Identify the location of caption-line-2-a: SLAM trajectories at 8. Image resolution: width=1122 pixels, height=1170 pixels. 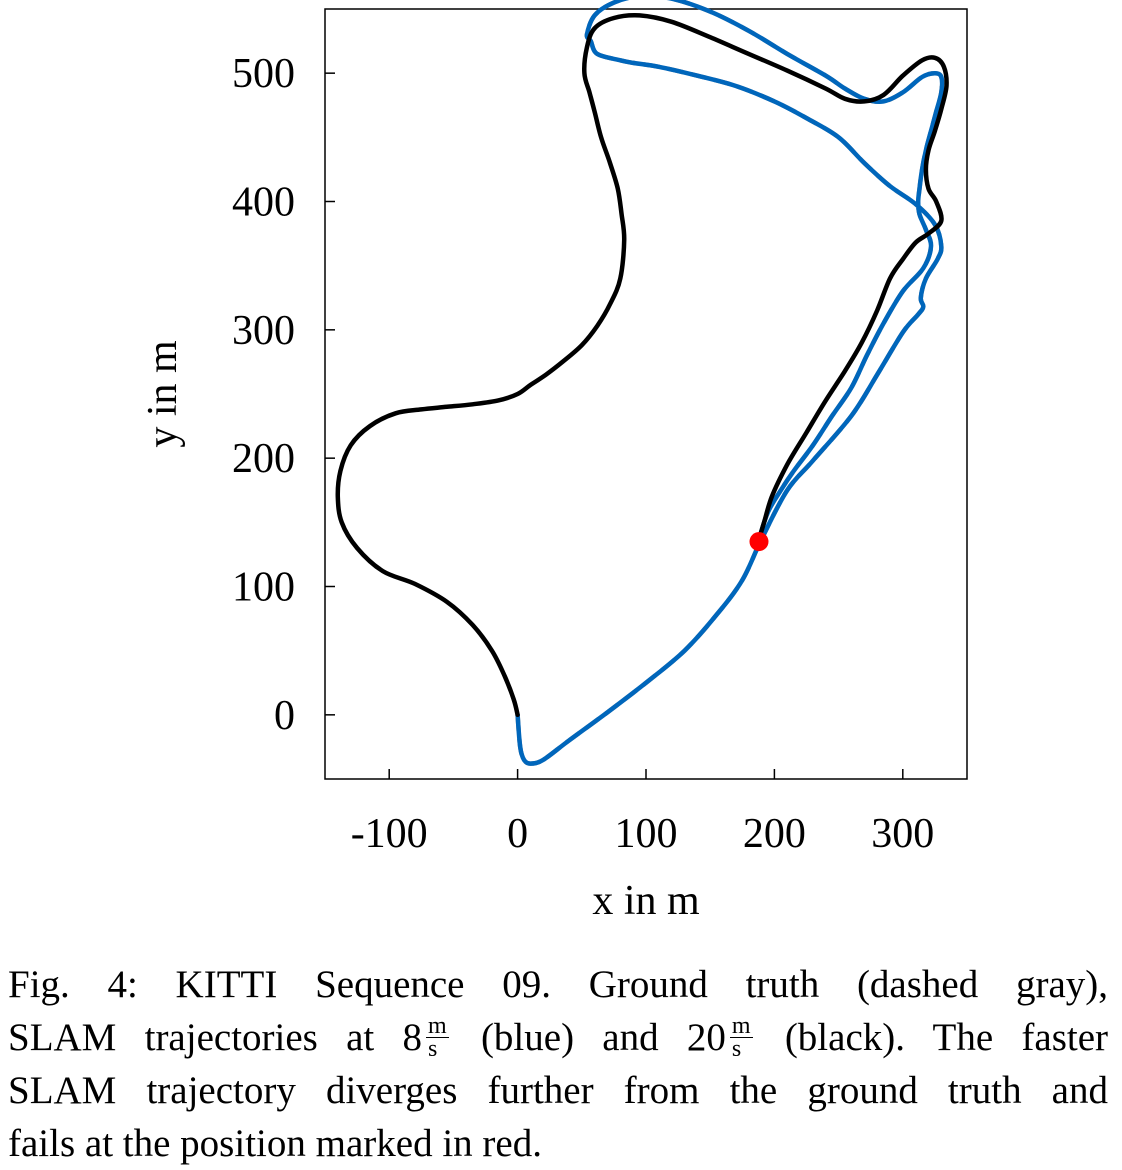
(215, 1037).